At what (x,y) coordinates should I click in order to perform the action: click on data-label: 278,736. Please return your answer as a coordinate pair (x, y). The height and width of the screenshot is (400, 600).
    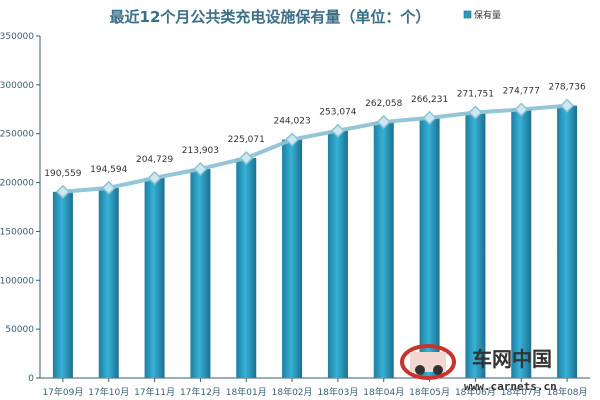
    Looking at the image, I should click on (566, 88).